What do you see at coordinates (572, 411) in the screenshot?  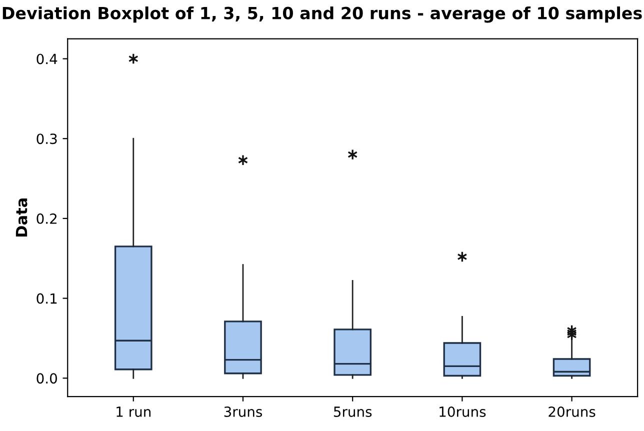 I see `x-tick-label: 20runs` at bounding box center [572, 411].